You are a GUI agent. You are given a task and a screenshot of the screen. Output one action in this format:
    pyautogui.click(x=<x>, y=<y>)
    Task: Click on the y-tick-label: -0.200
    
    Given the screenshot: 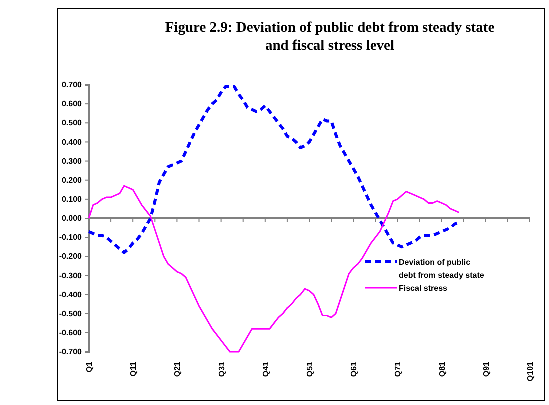 What is the action you would take?
    pyautogui.click(x=71, y=257)
    